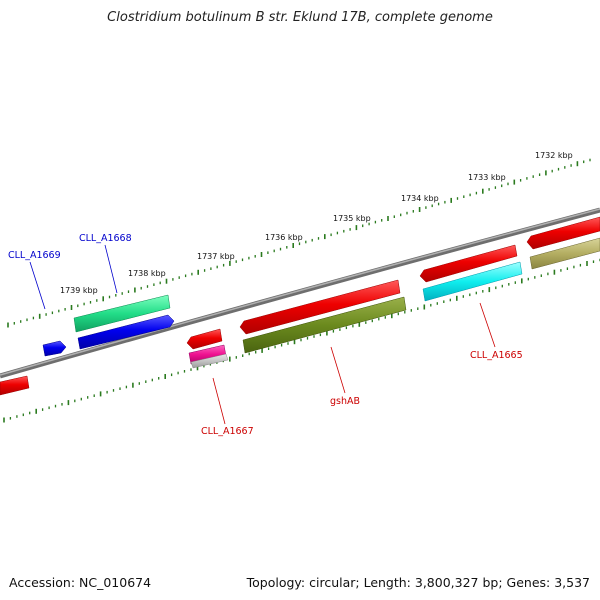 The width and height of the screenshot is (600, 600). What do you see at coordinates (204, 339) in the screenshot?
I see `gene-CLL_A1667-red` at bounding box center [204, 339].